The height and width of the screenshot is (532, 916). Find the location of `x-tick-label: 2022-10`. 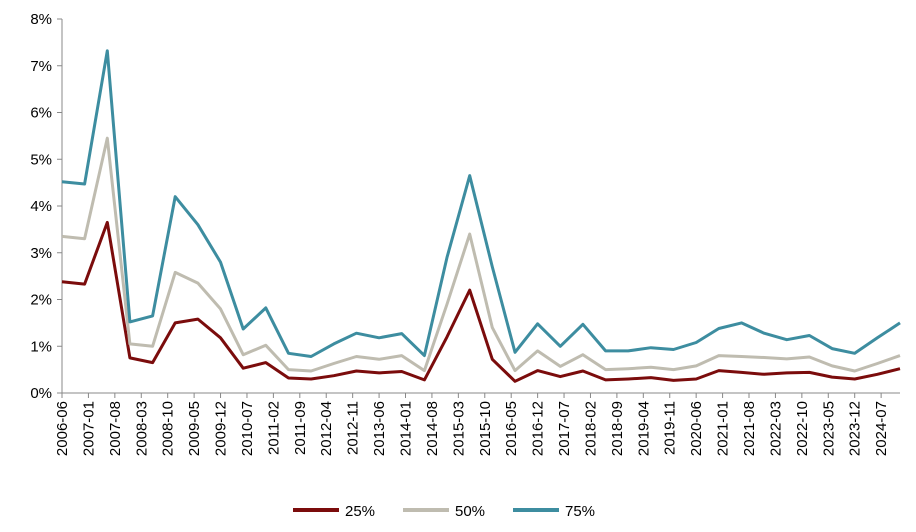

x-tick-label: 2022-10 is located at coordinates (802, 428).